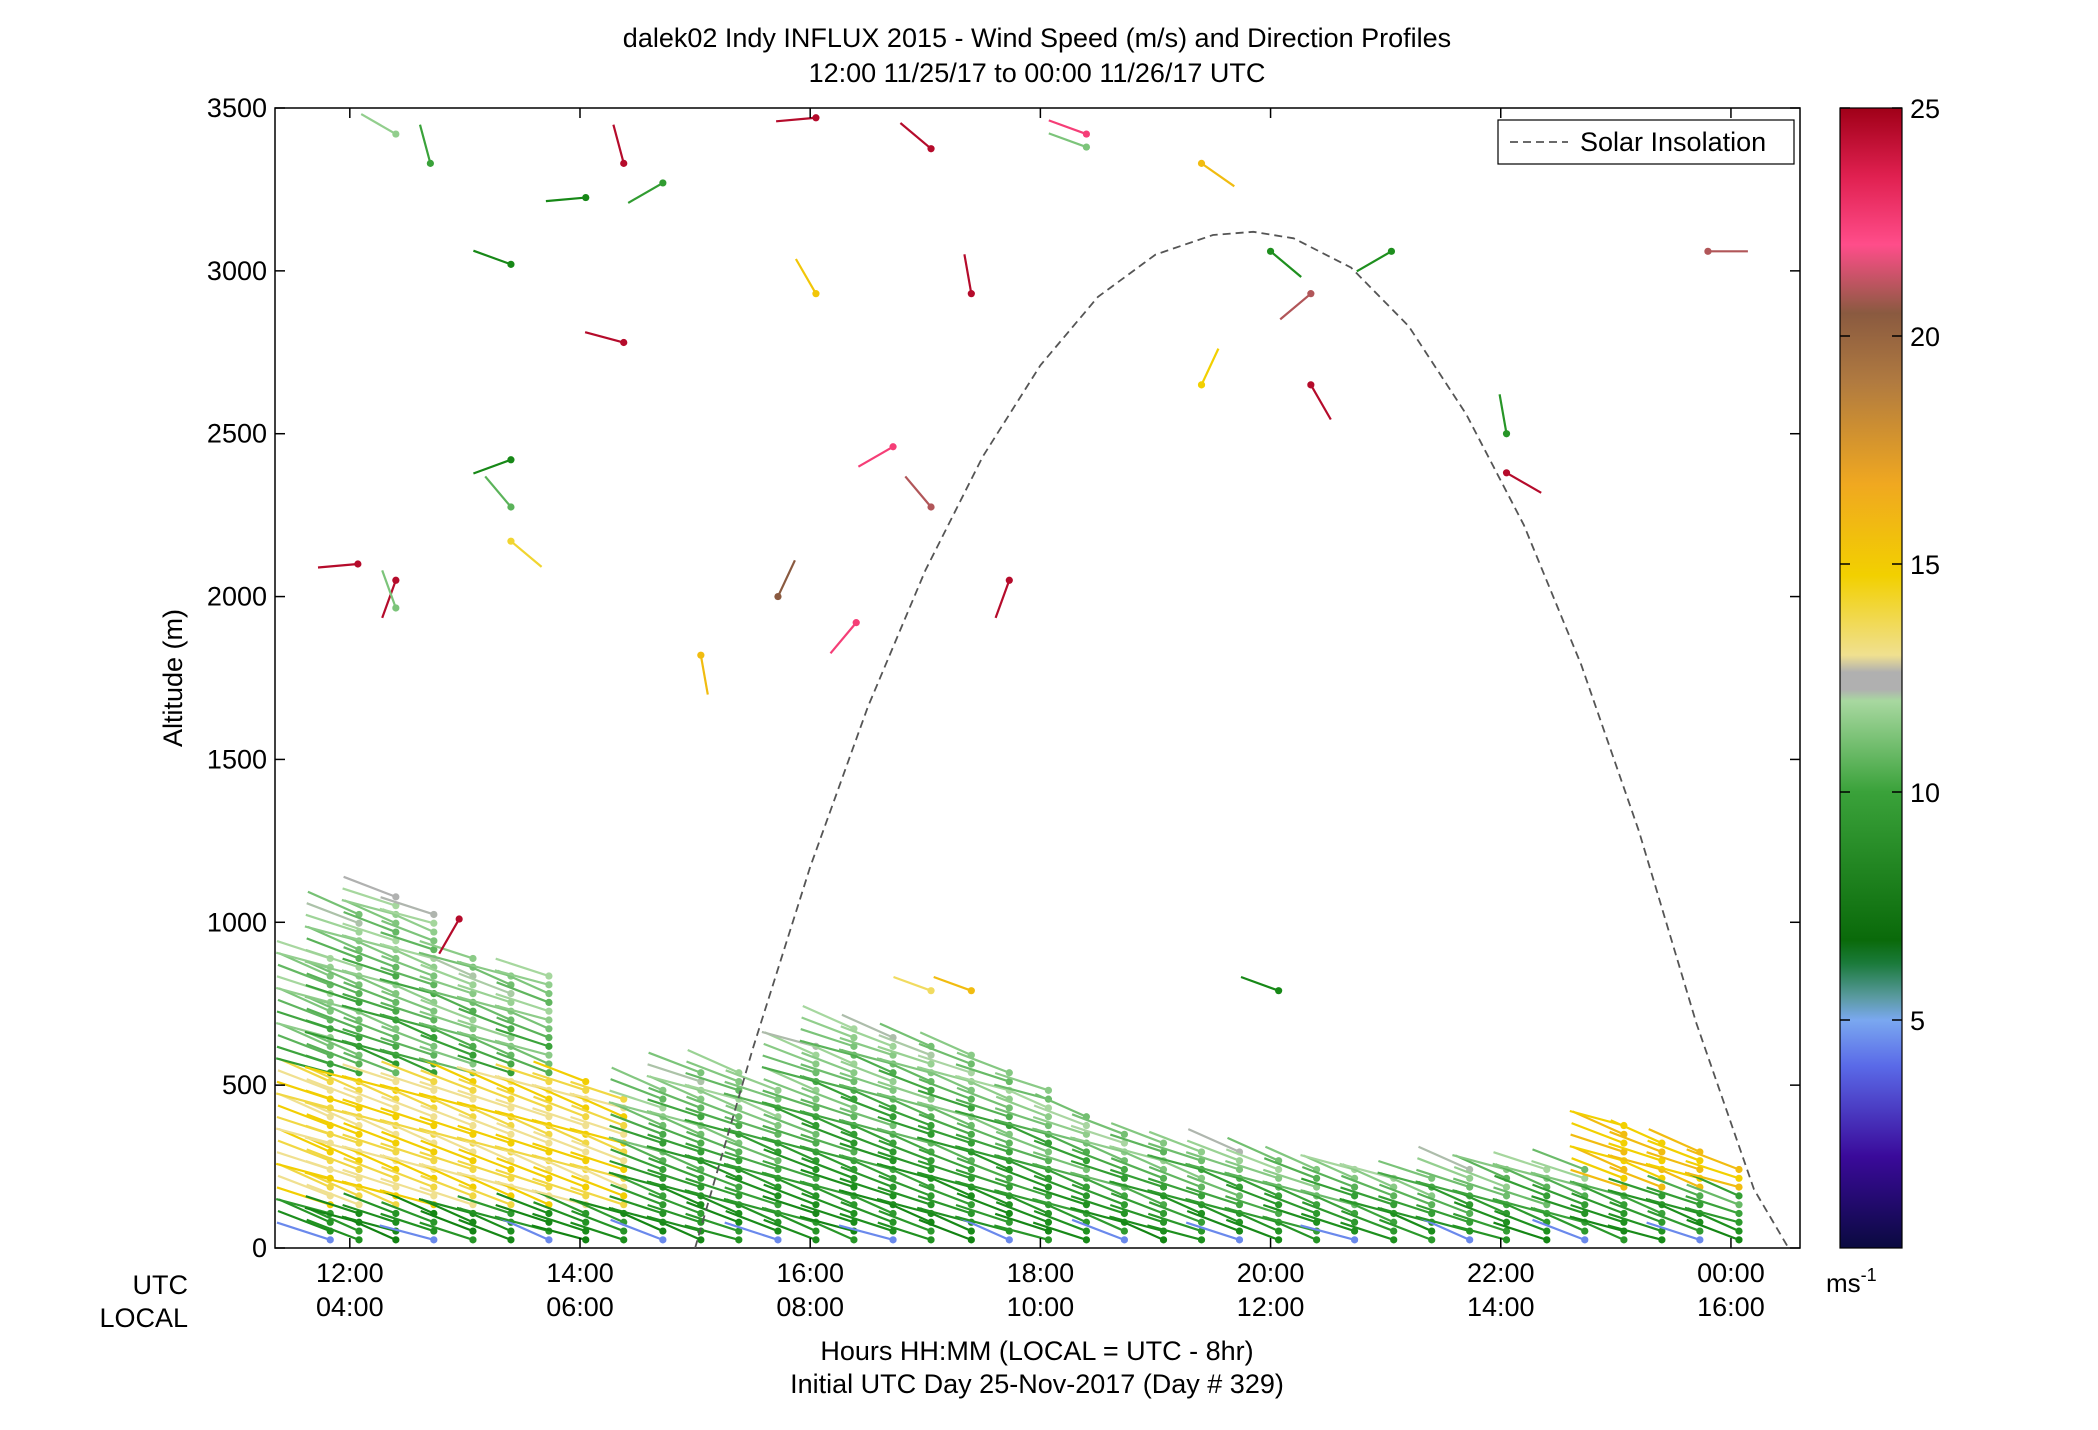  I want to click on x-axis-sublabel: Initial UTC Day 25-Nov-2017 (Day # 329), so click(1037, 1384).